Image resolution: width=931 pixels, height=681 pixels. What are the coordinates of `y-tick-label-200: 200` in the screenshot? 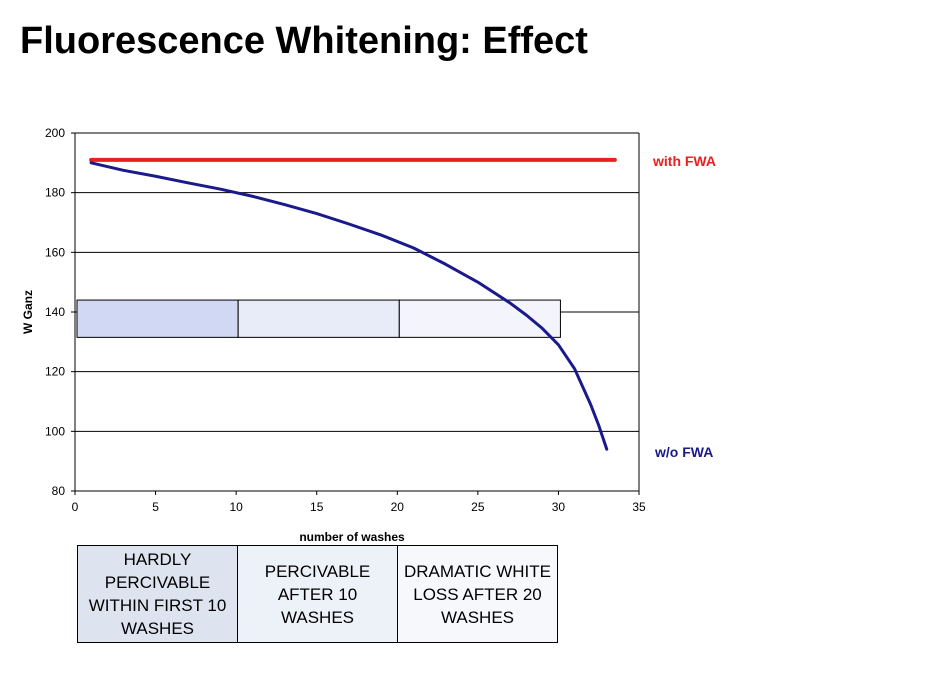 It's located at (55, 133).